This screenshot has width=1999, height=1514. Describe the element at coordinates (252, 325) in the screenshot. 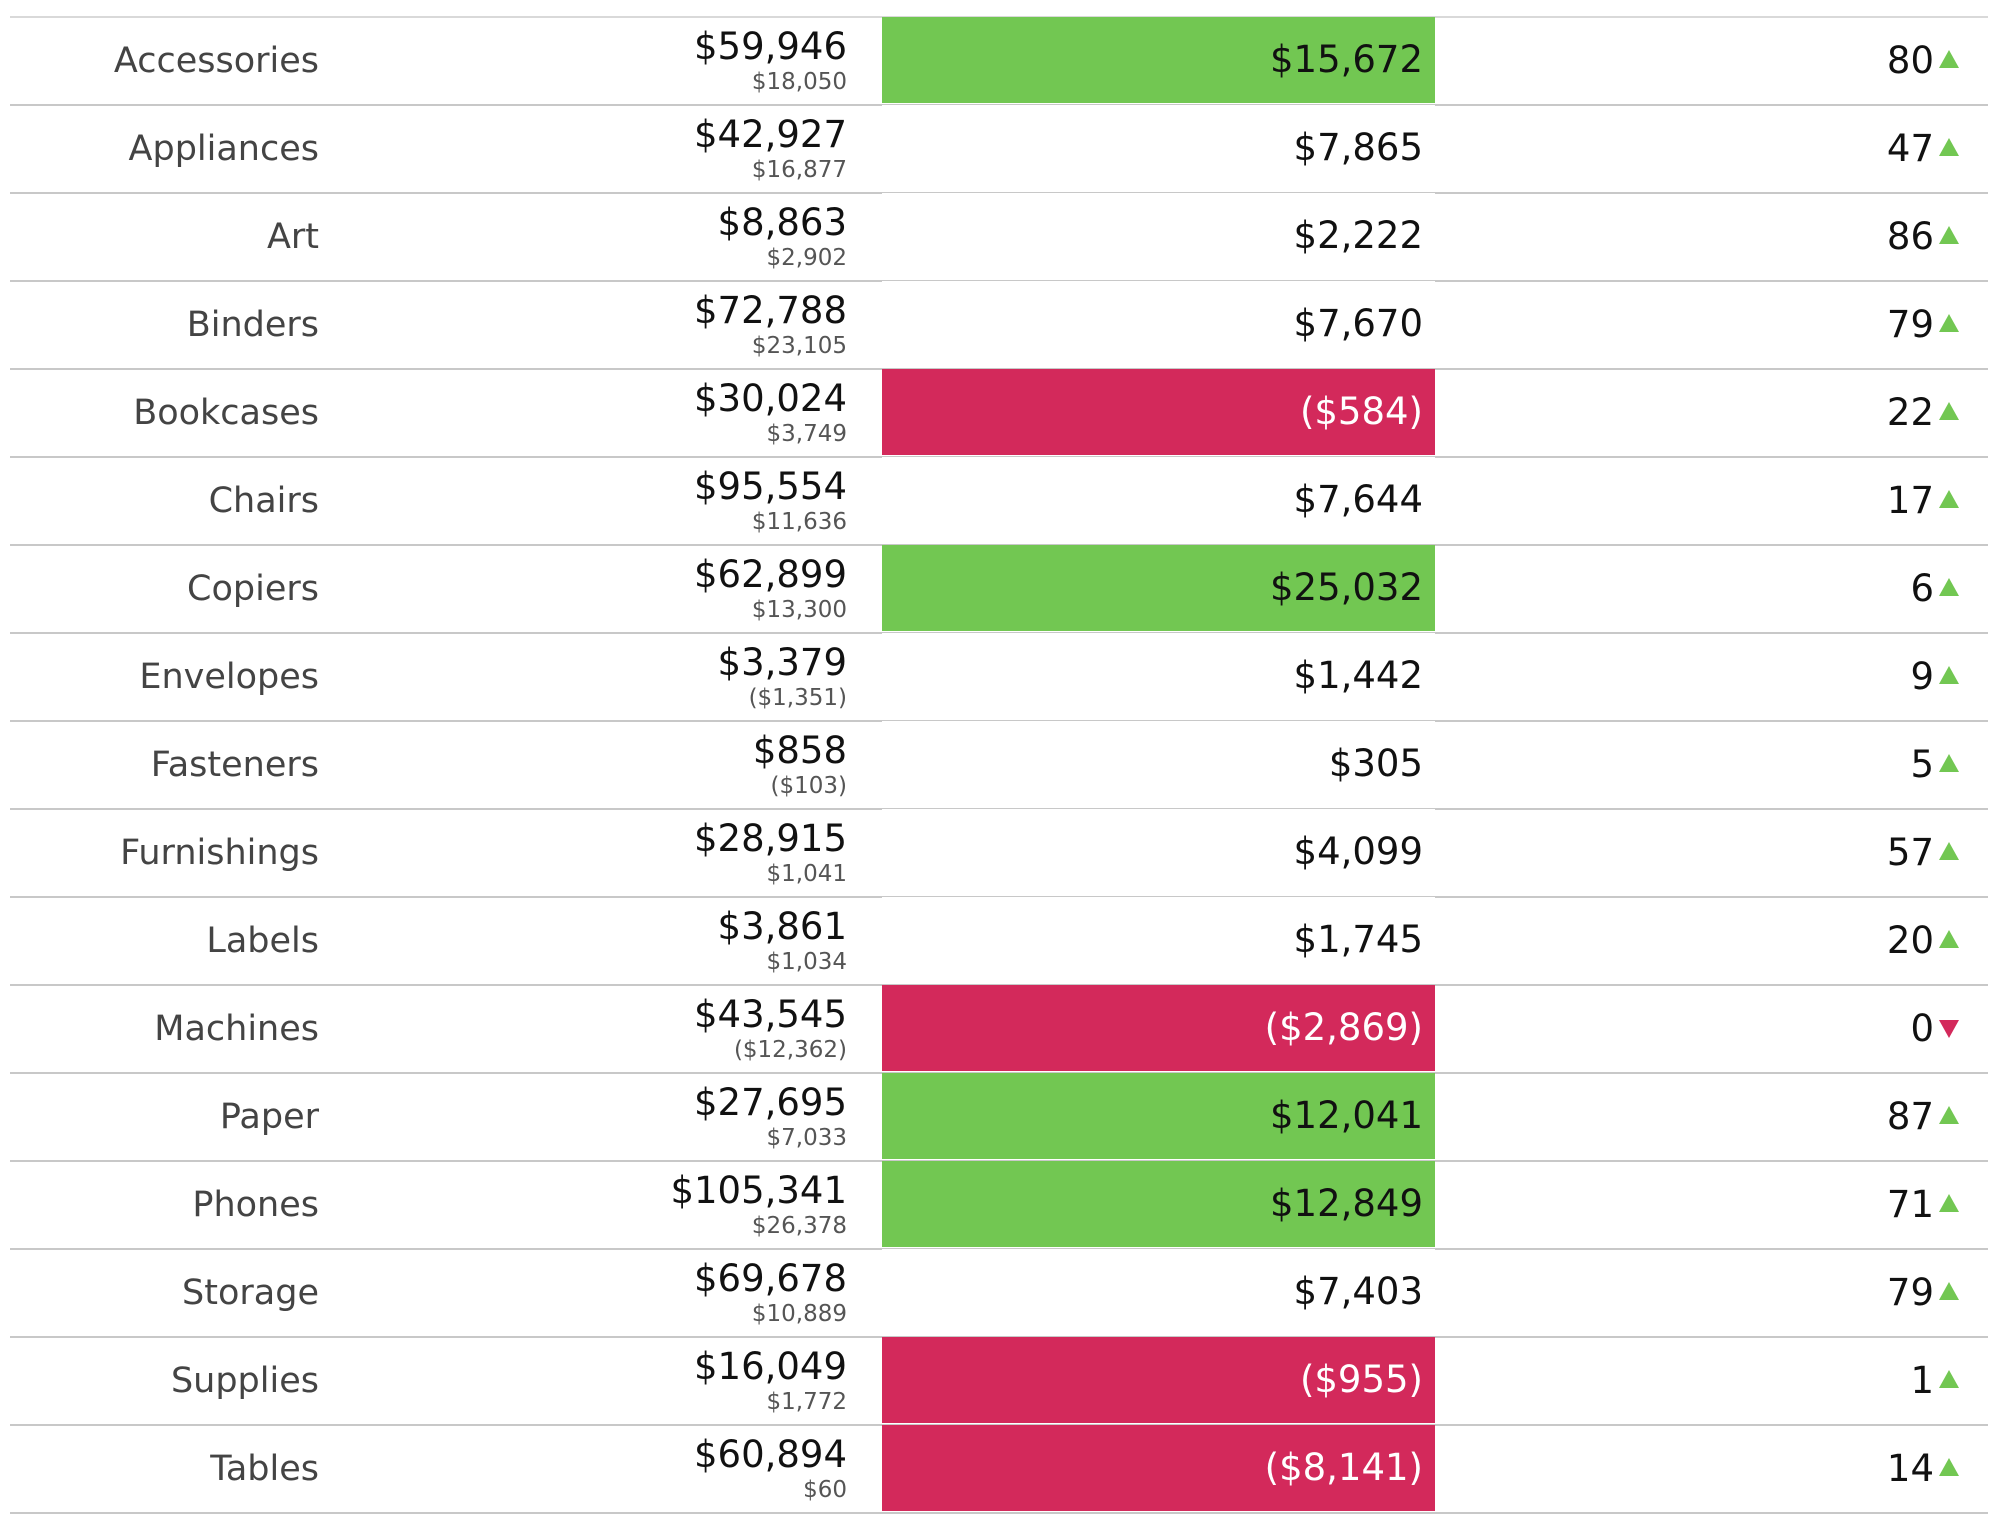

I see `category-label: Binders` at that location.